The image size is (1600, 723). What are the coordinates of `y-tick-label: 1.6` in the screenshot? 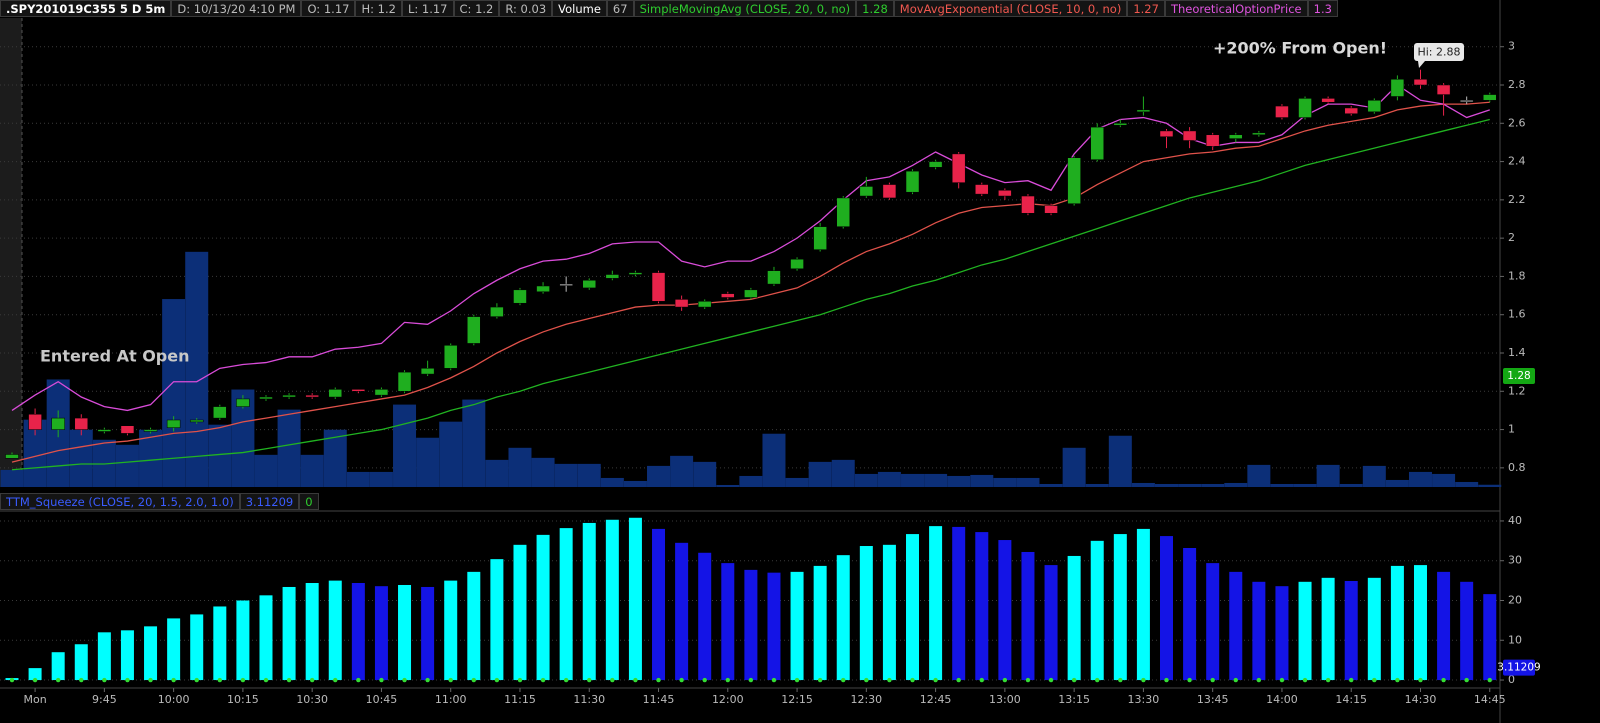 It's located at (1517, 314).